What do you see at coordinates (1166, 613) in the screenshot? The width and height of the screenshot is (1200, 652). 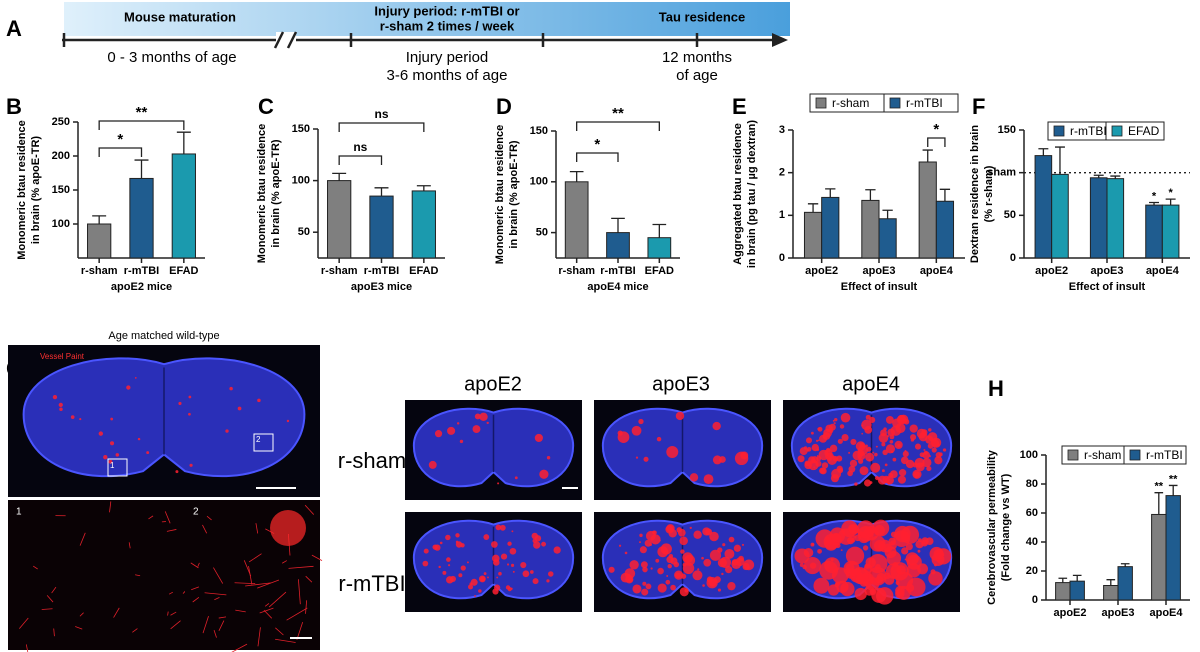 I see `x-tick-label: apoE4` at bounding box center [1166, 613].